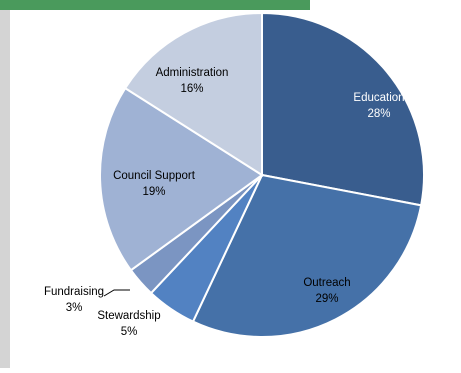 The image size is (461, 373). I want to click on pie-slice-administration, so click(193, 94).